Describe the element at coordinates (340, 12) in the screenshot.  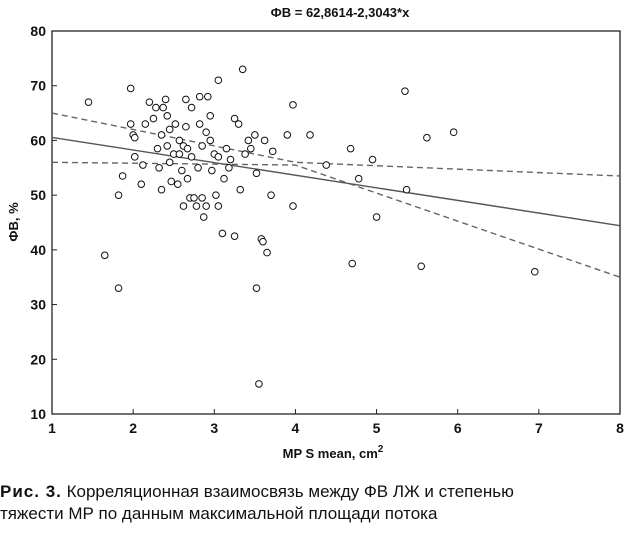
I see `chart-title: ФВ = 62,8614-2,3043*x` at that location.